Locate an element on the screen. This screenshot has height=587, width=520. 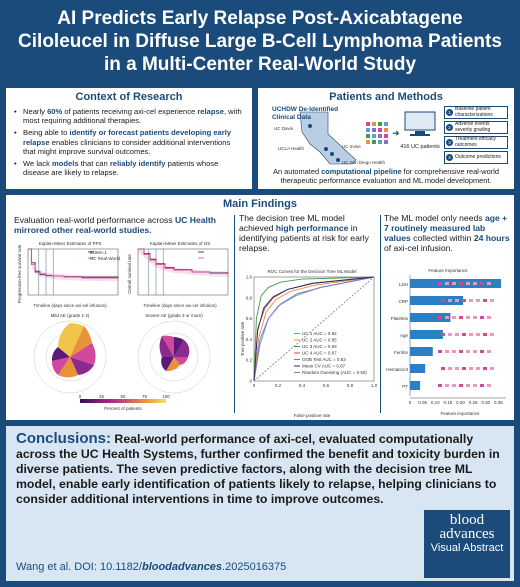
text: The decision tree ML model achieved is located at coordinates (292, 223).